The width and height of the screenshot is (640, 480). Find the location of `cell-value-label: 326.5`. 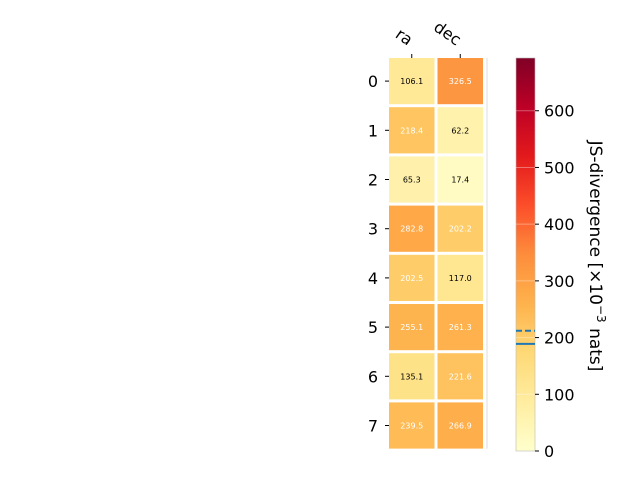

cell-value-label: 326.5 is located at coordinates (460, 81).